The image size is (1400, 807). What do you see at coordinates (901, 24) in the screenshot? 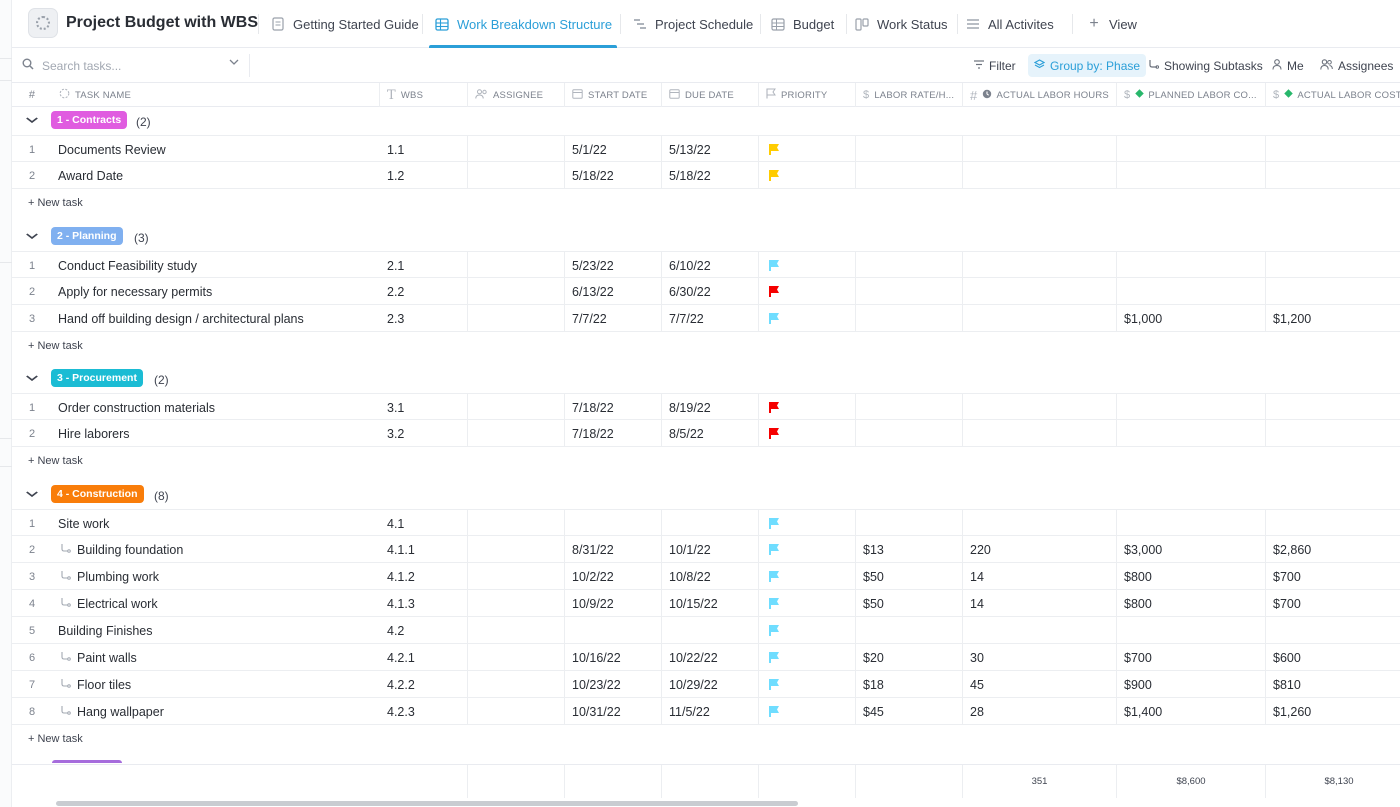
I see `tab-work-status: Work Status` at bounding box center [901, 24].